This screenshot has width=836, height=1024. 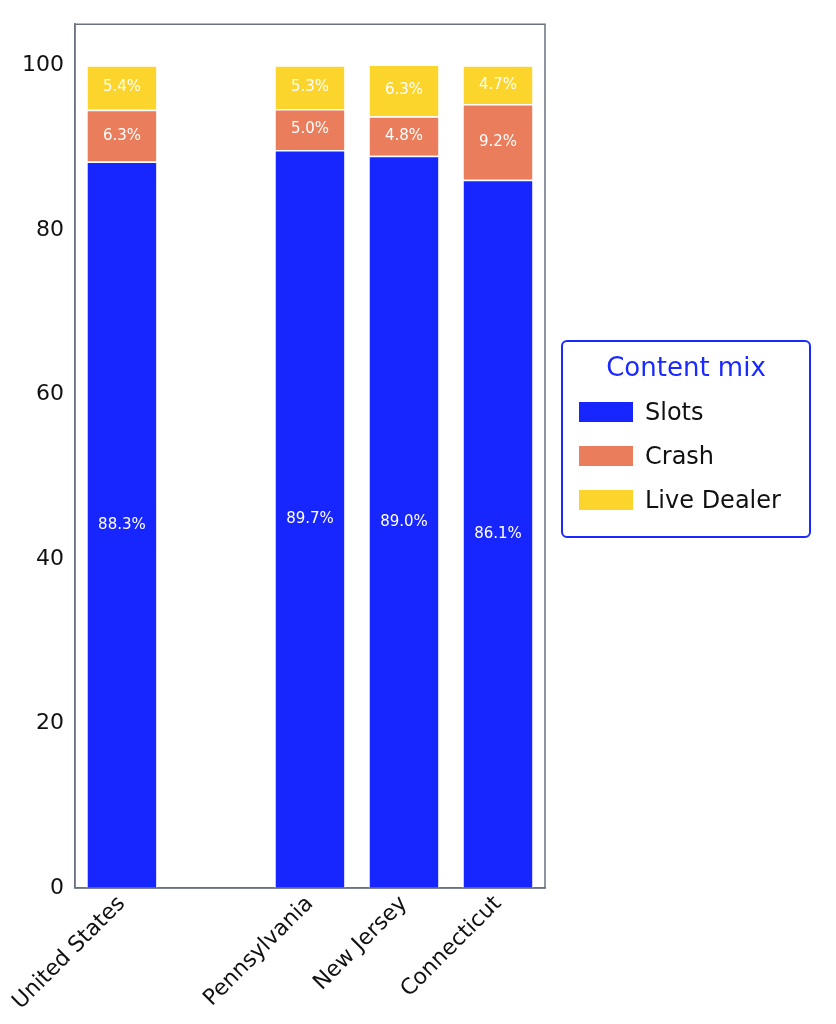 I want to click on y-tick-label: 0, so click(x=56, y=886).